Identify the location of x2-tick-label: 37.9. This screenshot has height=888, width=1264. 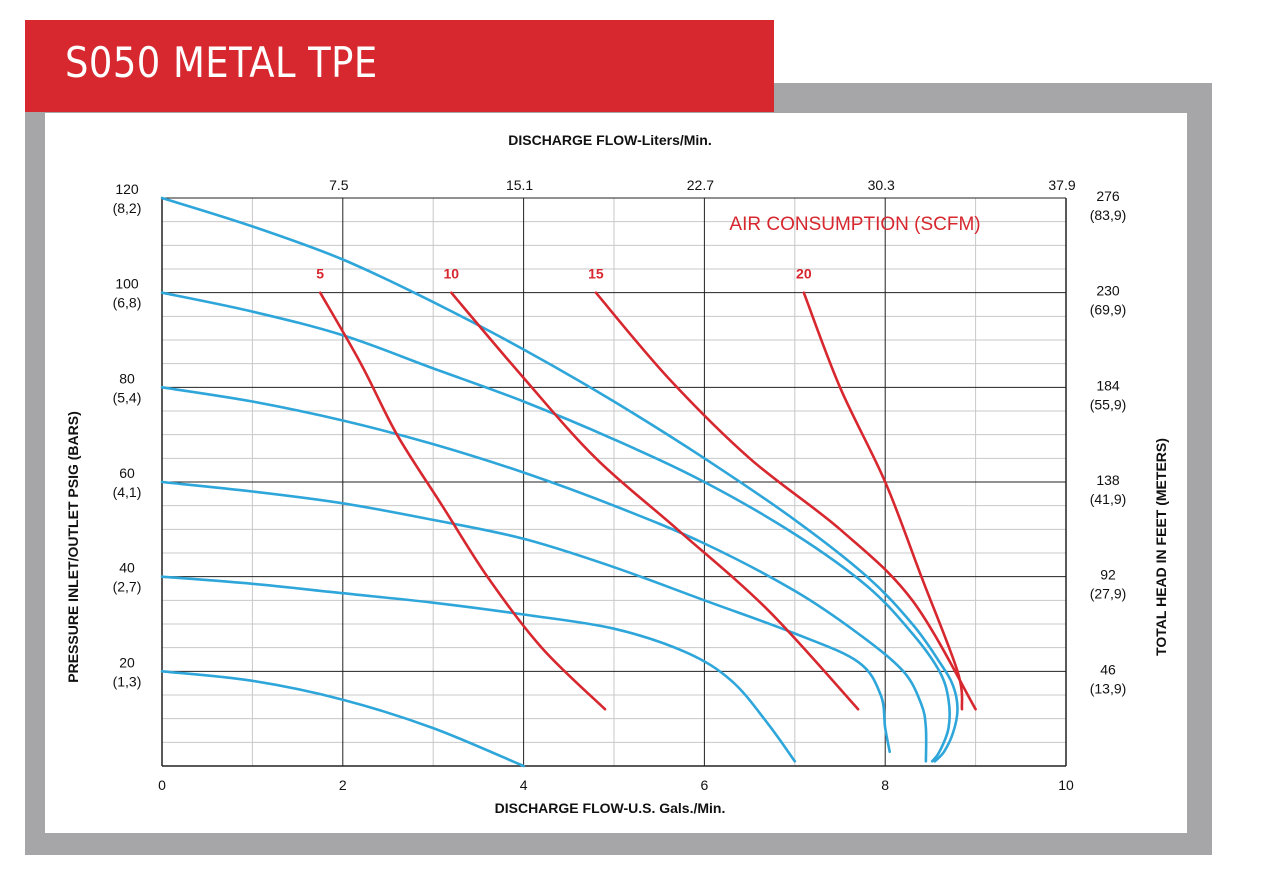
(1061, 185).